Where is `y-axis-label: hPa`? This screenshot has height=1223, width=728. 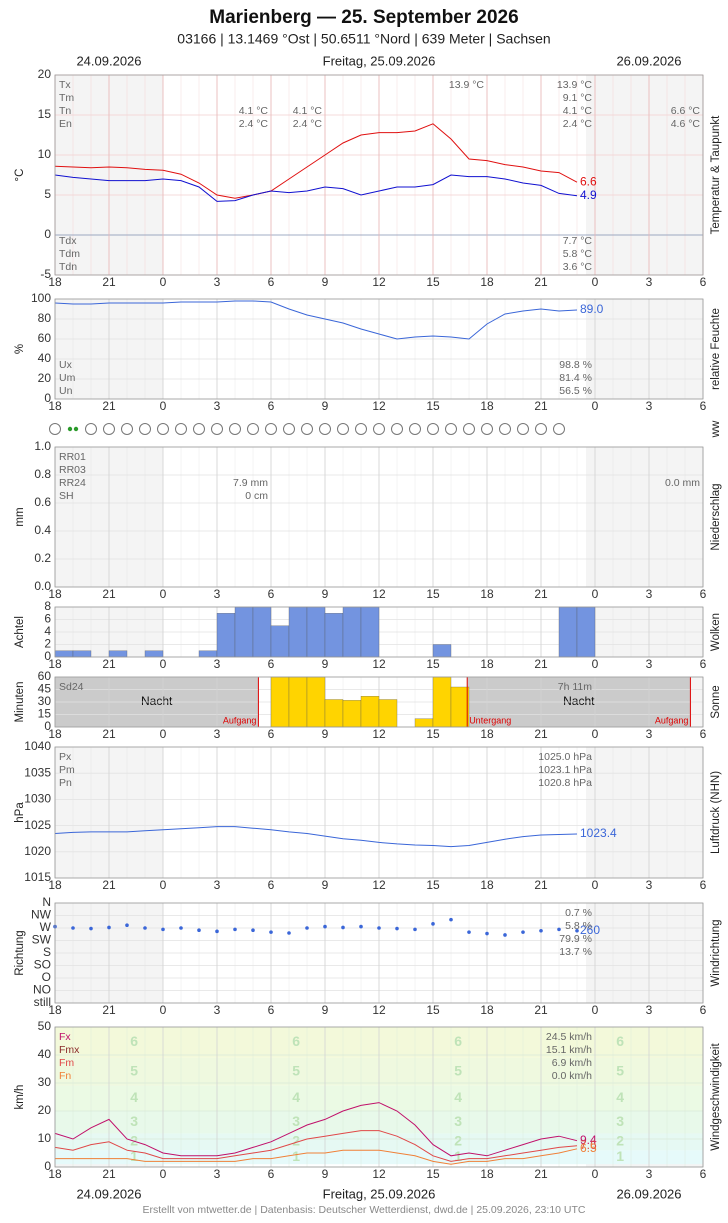 y-axis-label: hPa is located at coordinates (20, 812).